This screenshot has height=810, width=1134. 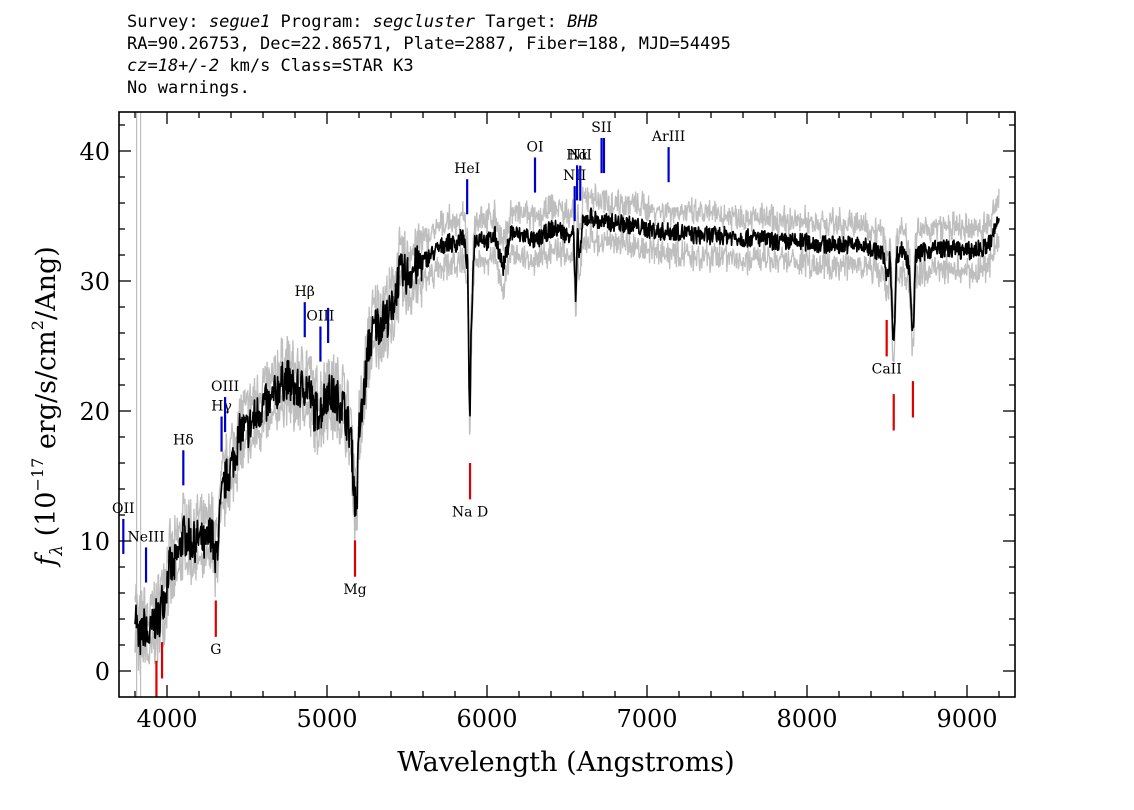 What do you see at coordinates (316, 66) in the screenshot?
I see `class-value: km/s Class=STAR K3` at bounding box center [316, 66].